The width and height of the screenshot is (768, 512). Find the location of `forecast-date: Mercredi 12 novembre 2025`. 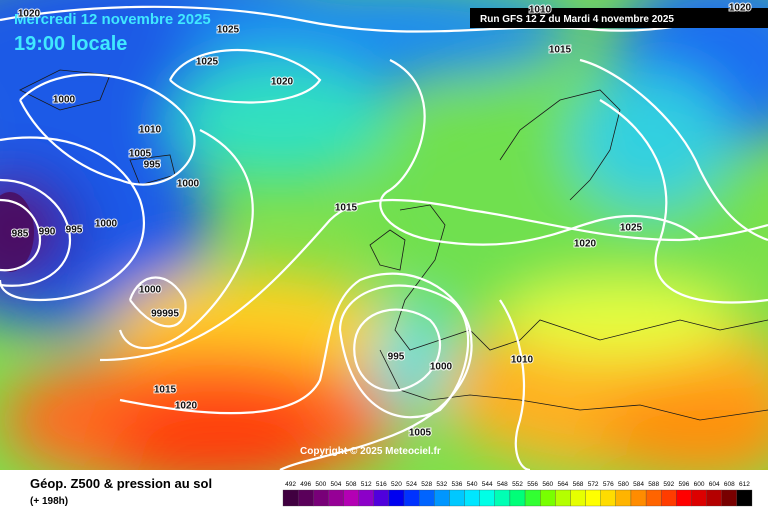

forecast-date: Mercredi 12 novembre 2025 is located at coordinates (112, 19).